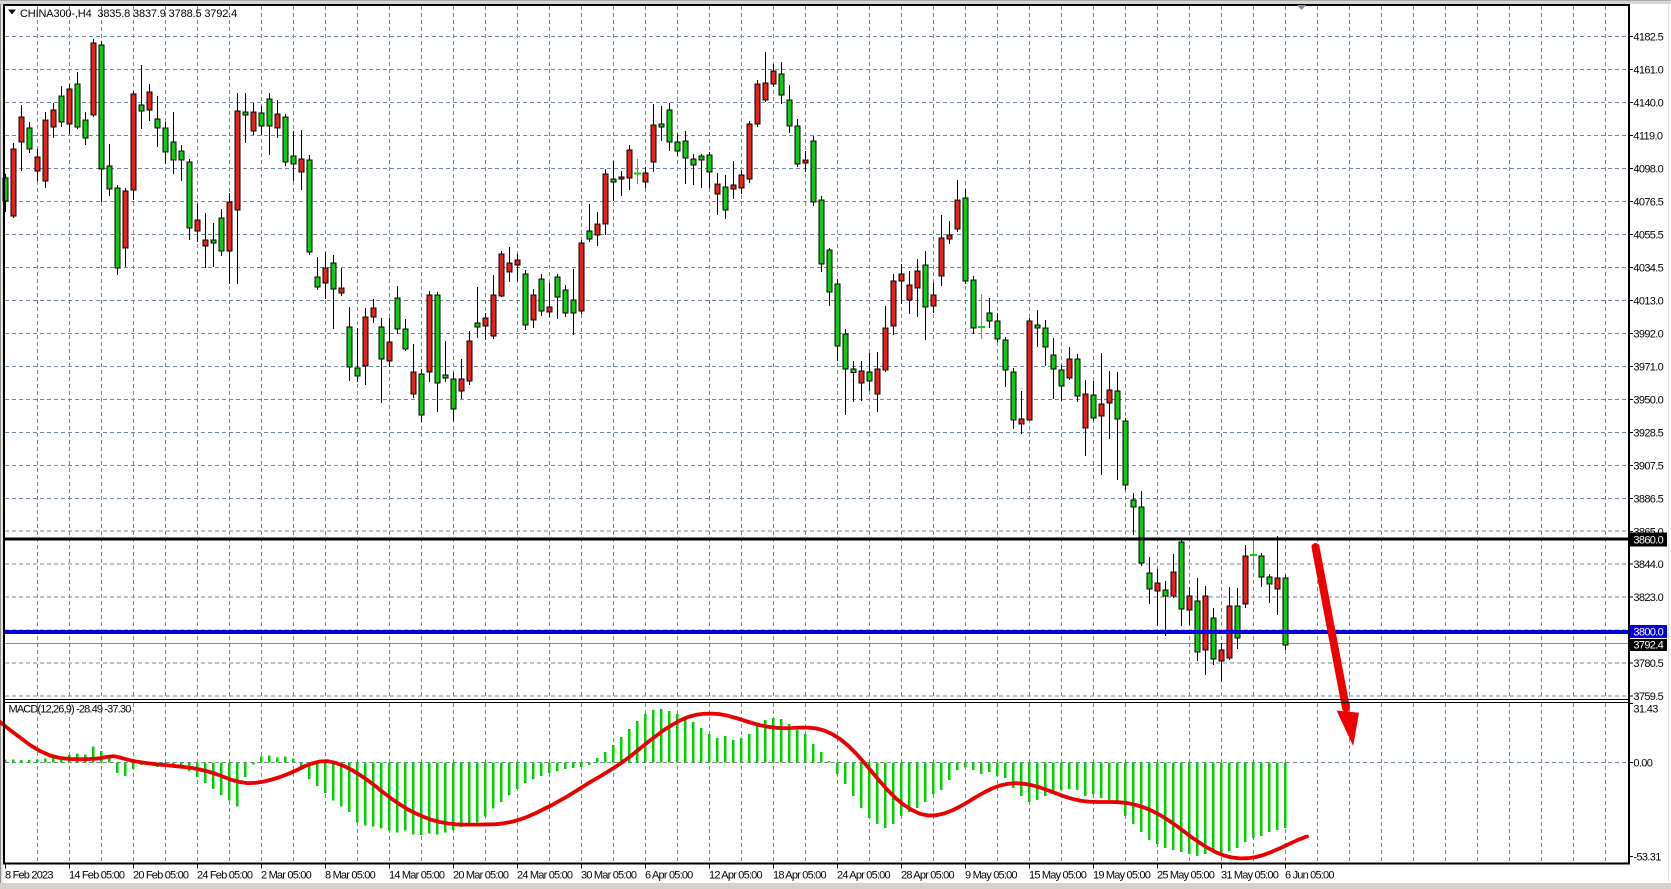 The height and width of the screenshot is (889, 1671). What do you see at coordinates (161, 875) in the screenshot?
I see `svg-text: 20 Feb 05:00` at bounding box center [161, 875].